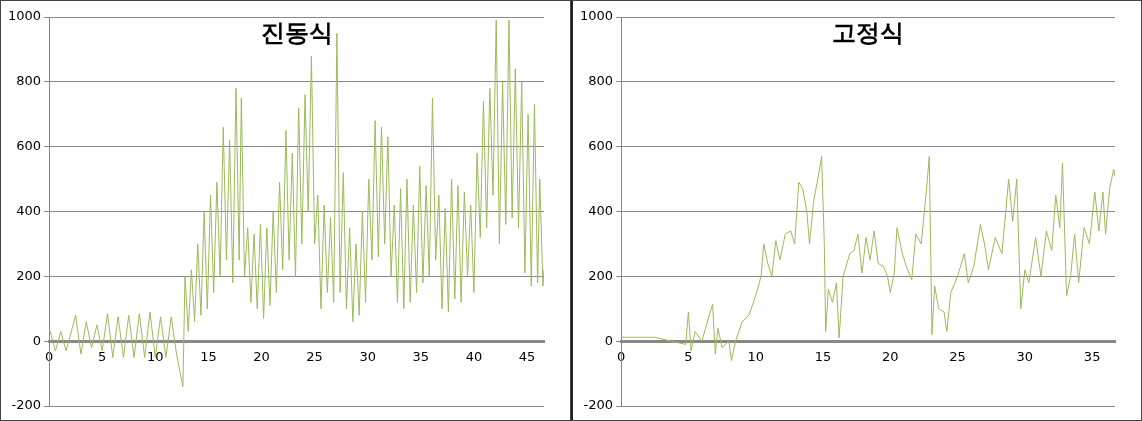 The image size is (1142, 421). Describe the element at coordinates (867, 33) in the screenshot. I see `chart-title: 고정식` at that location.